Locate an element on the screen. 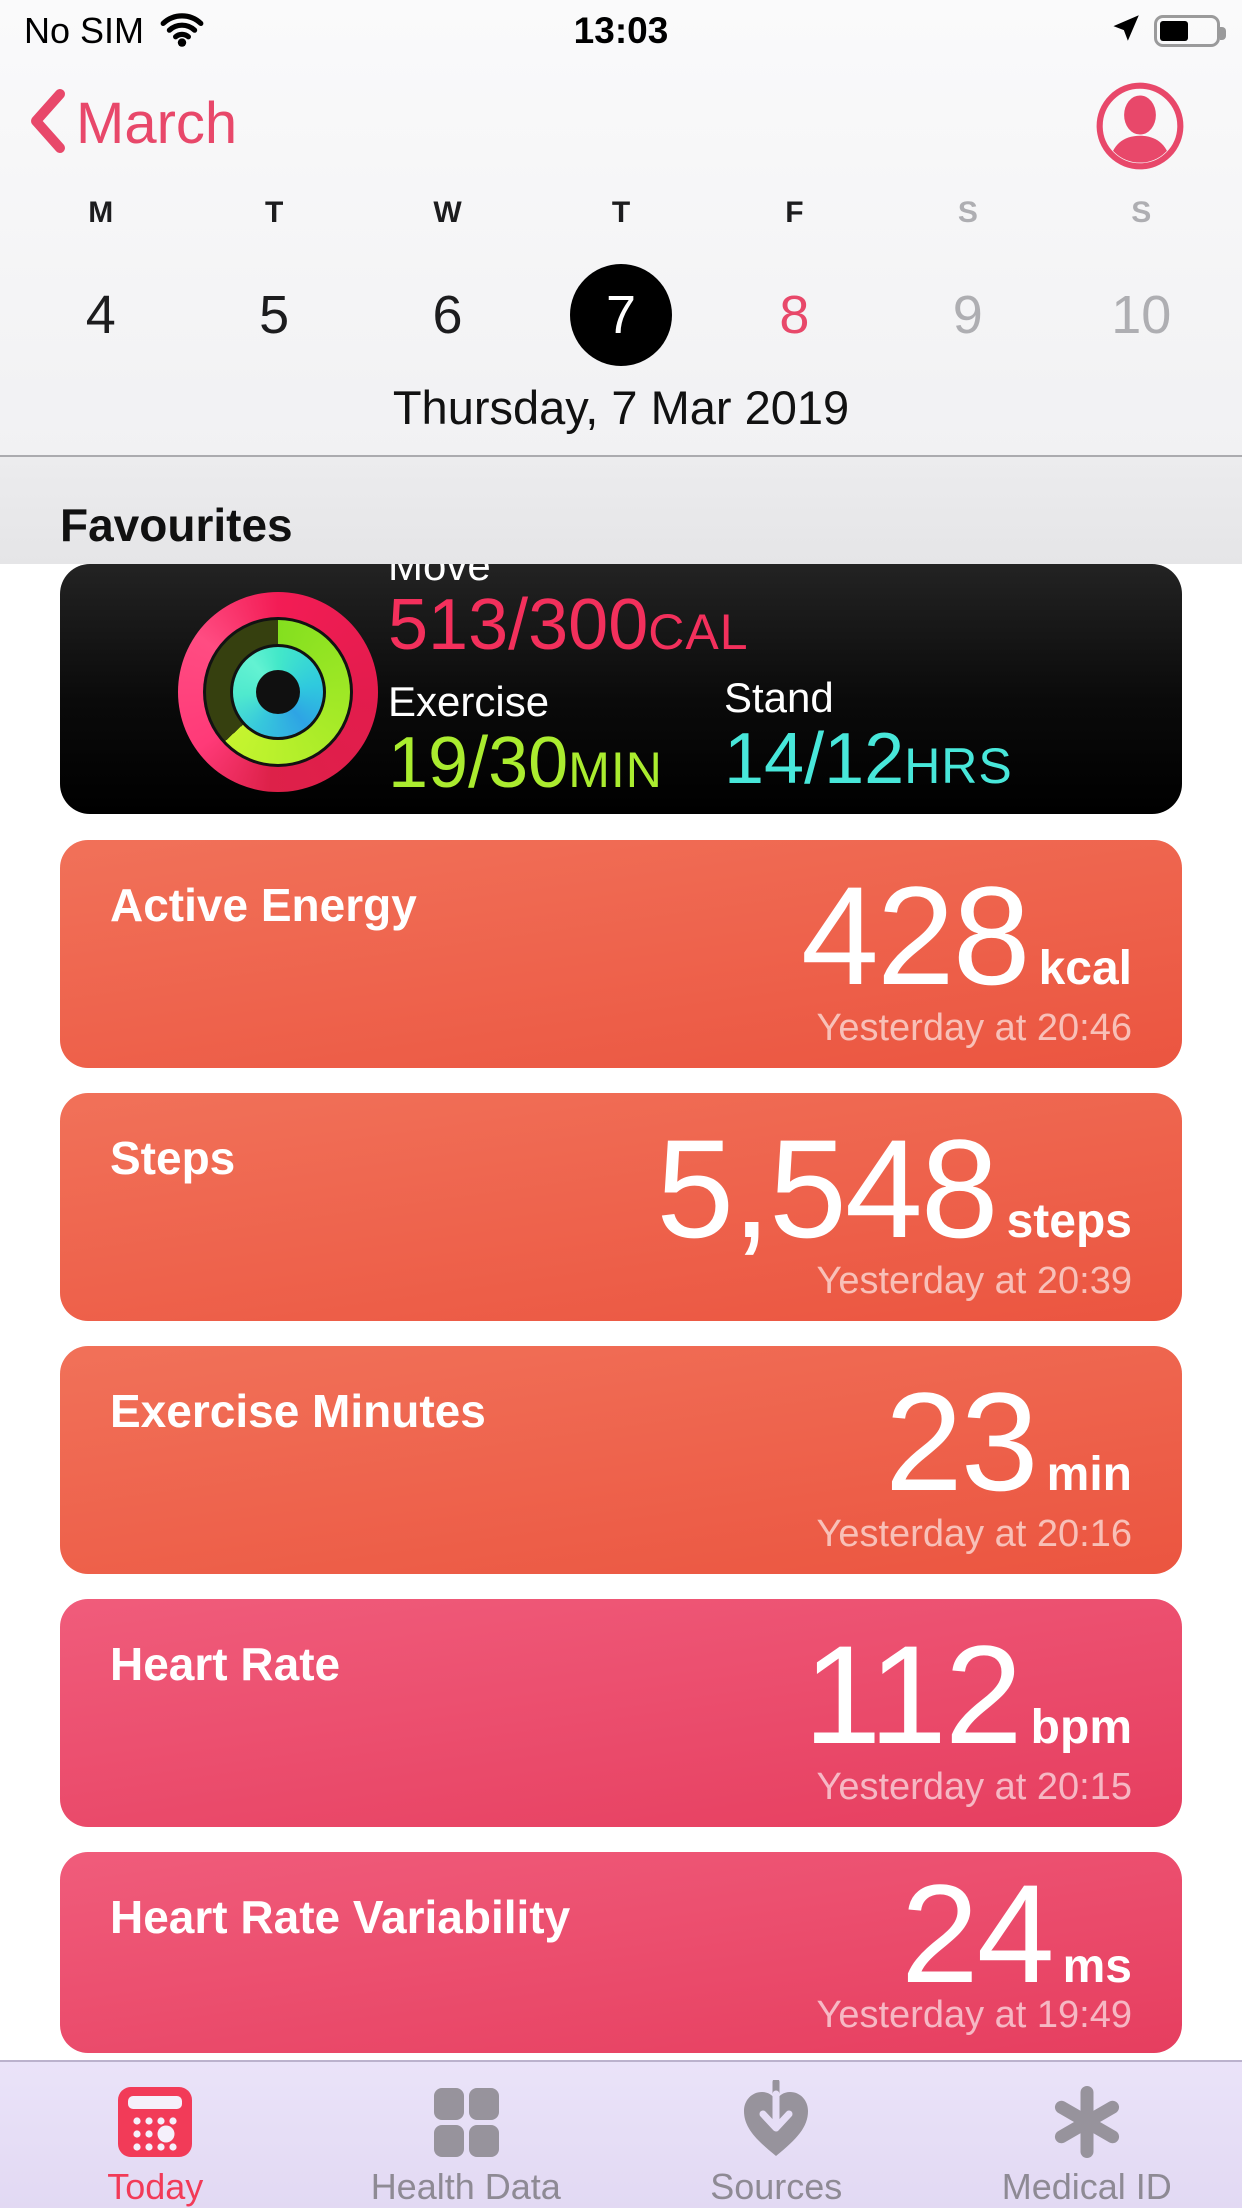 The width and height of the screenshot is (1242, 2208). stand-label: Stand is located at coordinates (779, 697).